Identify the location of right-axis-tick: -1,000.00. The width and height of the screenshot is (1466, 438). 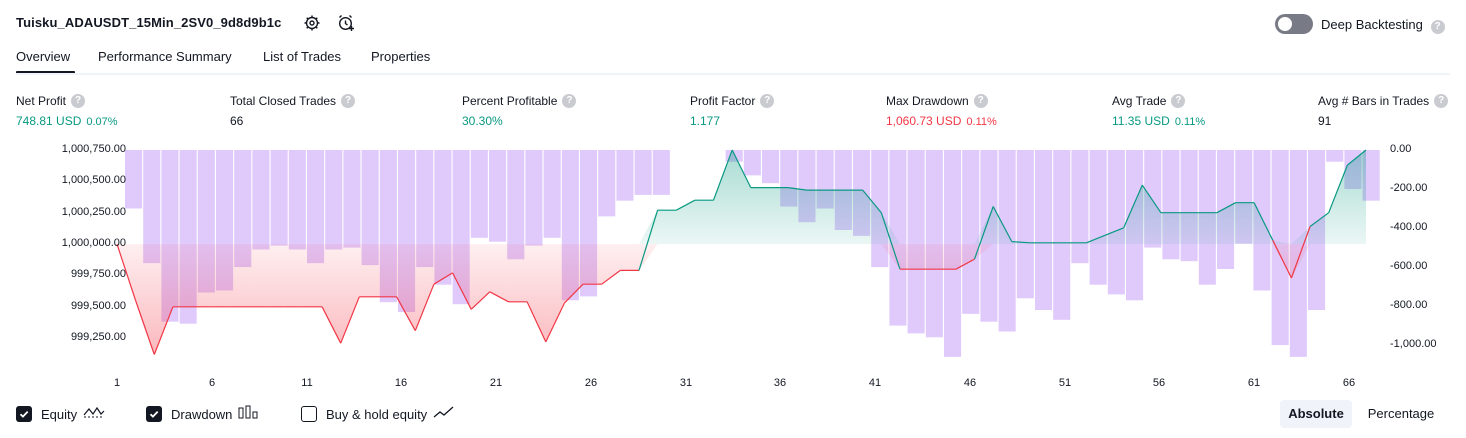
(1413, 344).